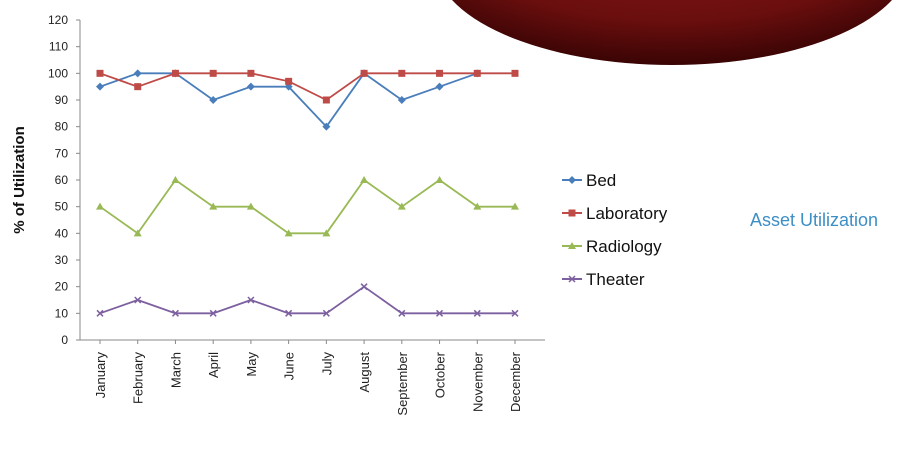 The height and width of the screenshot is (452, 905). What do you see at coordinates (62, 153) in the screenshot?
I see `y-tick-label: 70` at bounding box center [62, 153].